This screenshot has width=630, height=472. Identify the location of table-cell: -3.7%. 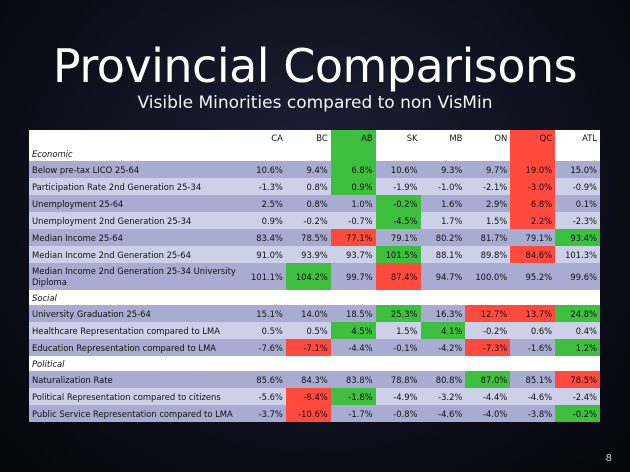
(263, 413).